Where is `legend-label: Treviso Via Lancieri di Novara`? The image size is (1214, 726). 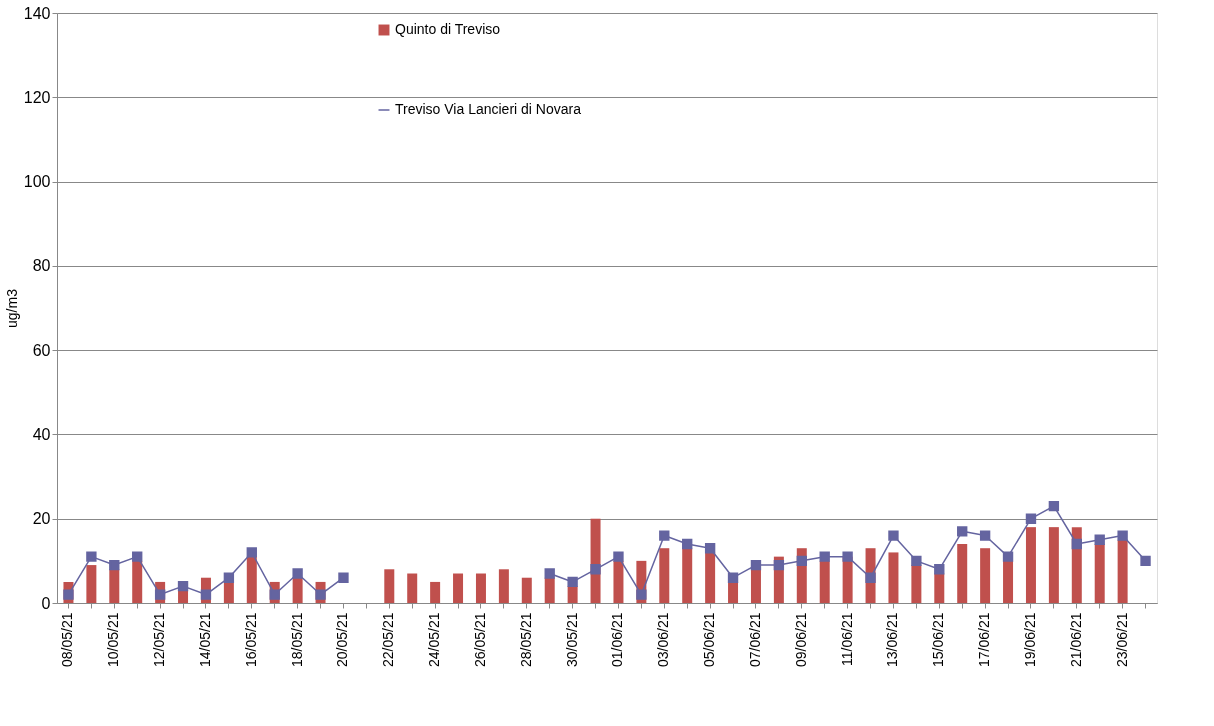
legend-label: Treviso Via Lancieri di Novara is located at coordinates (488, 109).